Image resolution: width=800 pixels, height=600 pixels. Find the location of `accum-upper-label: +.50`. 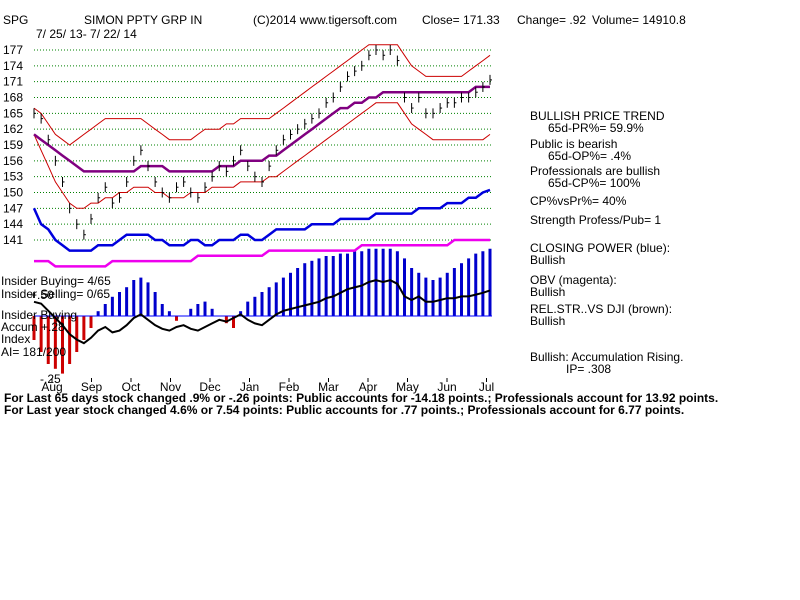

accum-upper-label: +.50 is located at coordinates (42, 295).